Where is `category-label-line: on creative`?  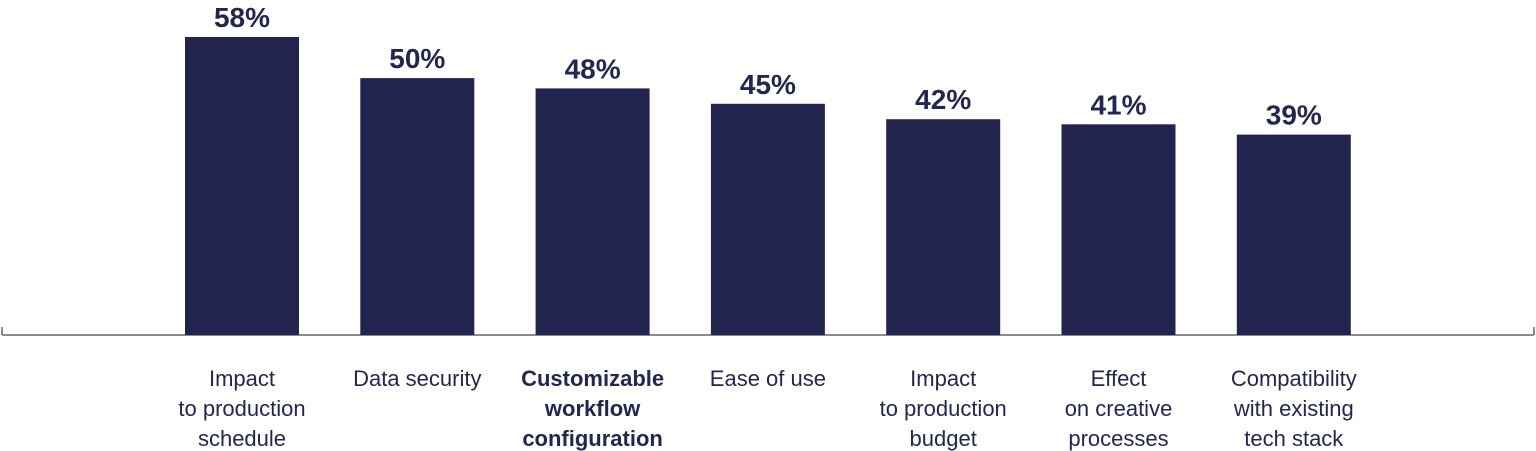
category-label-line: on creative is located at coordinates (1119, 408).